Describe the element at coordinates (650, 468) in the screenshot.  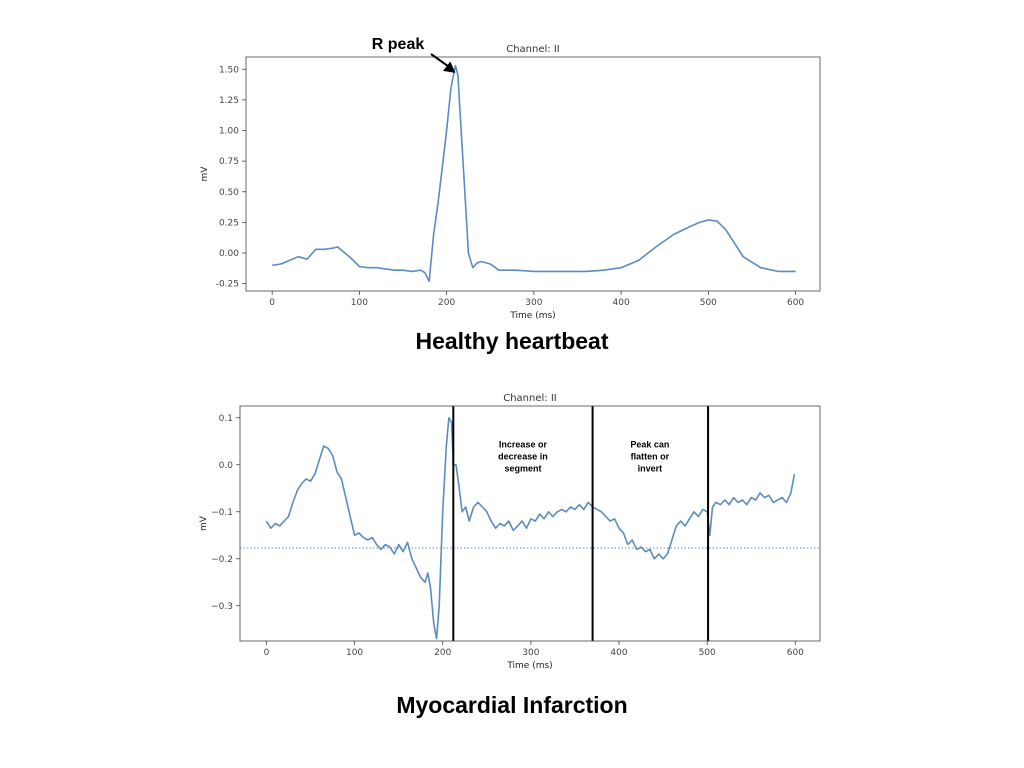
I see `segment-annotation-text: invert` at that location.